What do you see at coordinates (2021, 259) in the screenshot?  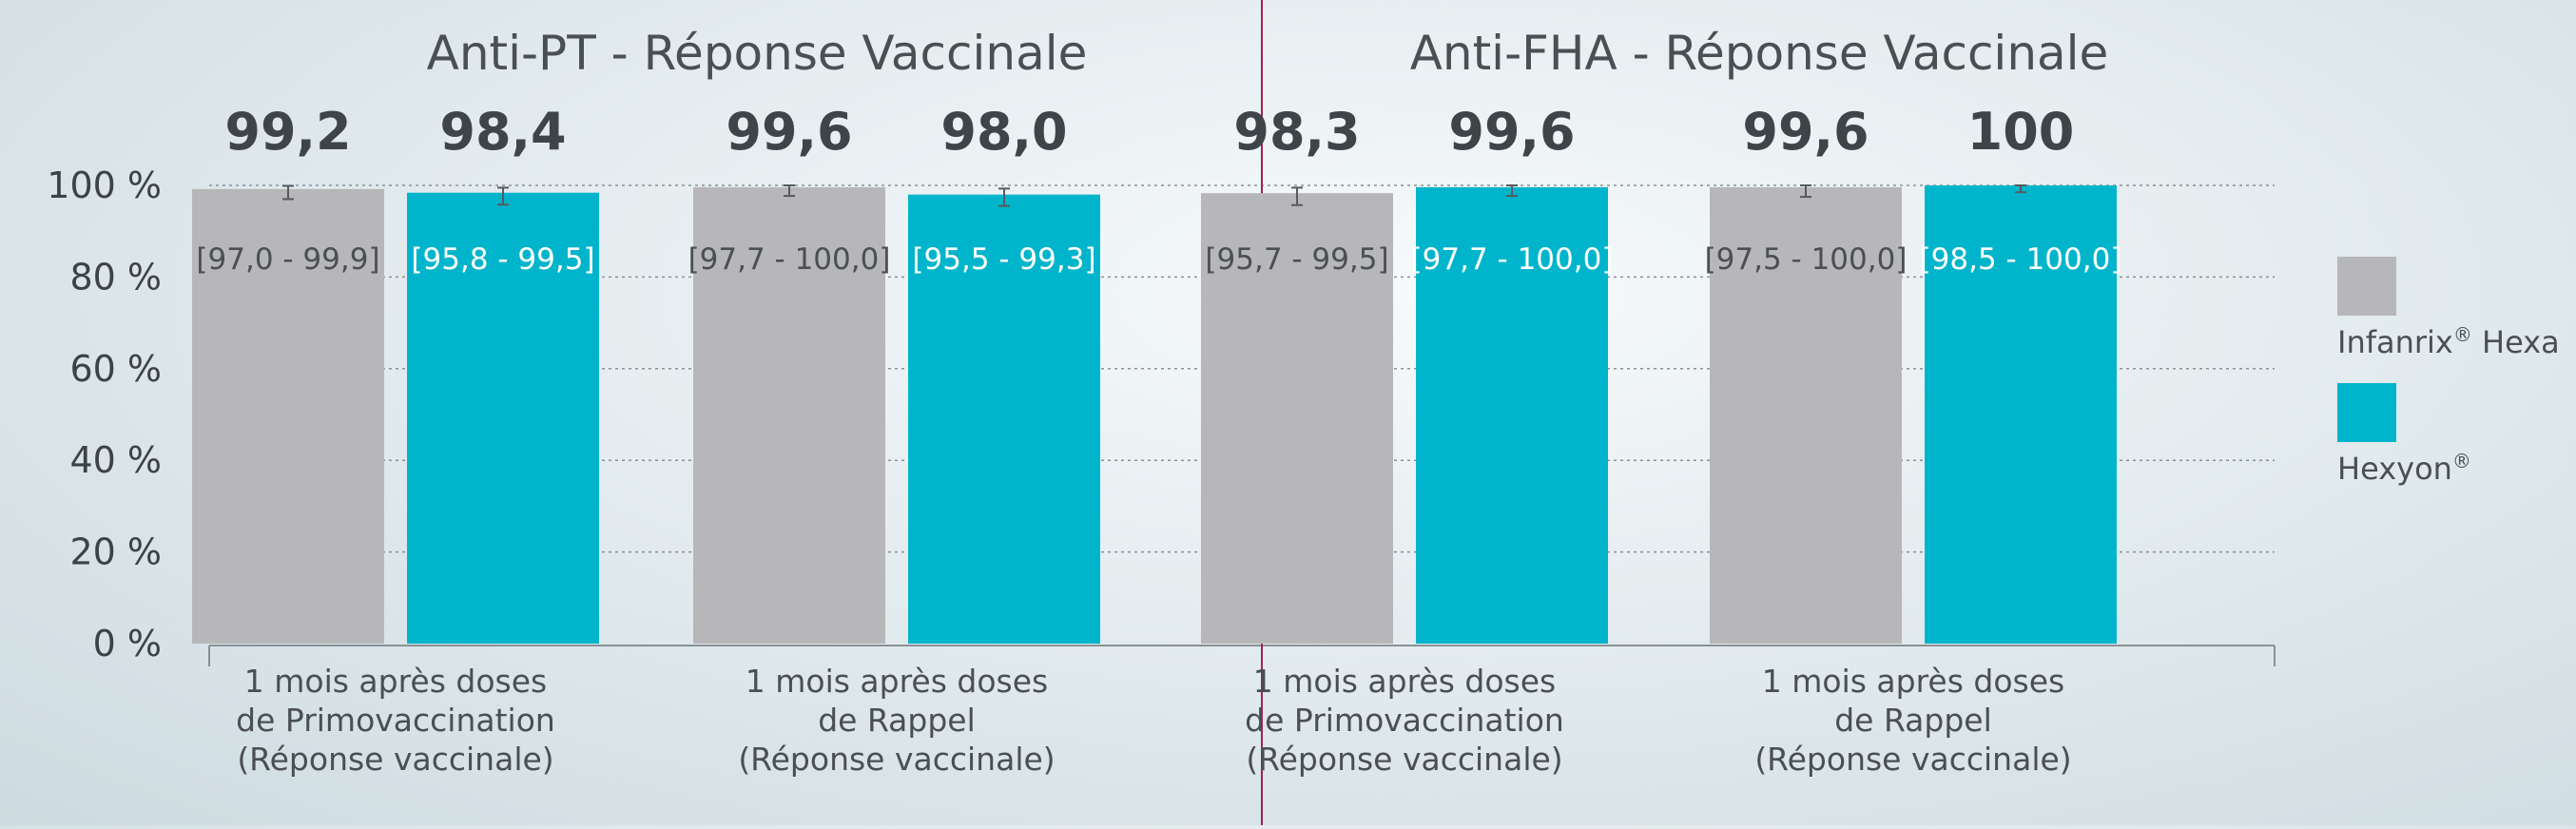 I see `ci-label: [98,5 - 100,0]` at bounding box center [2021, 259].